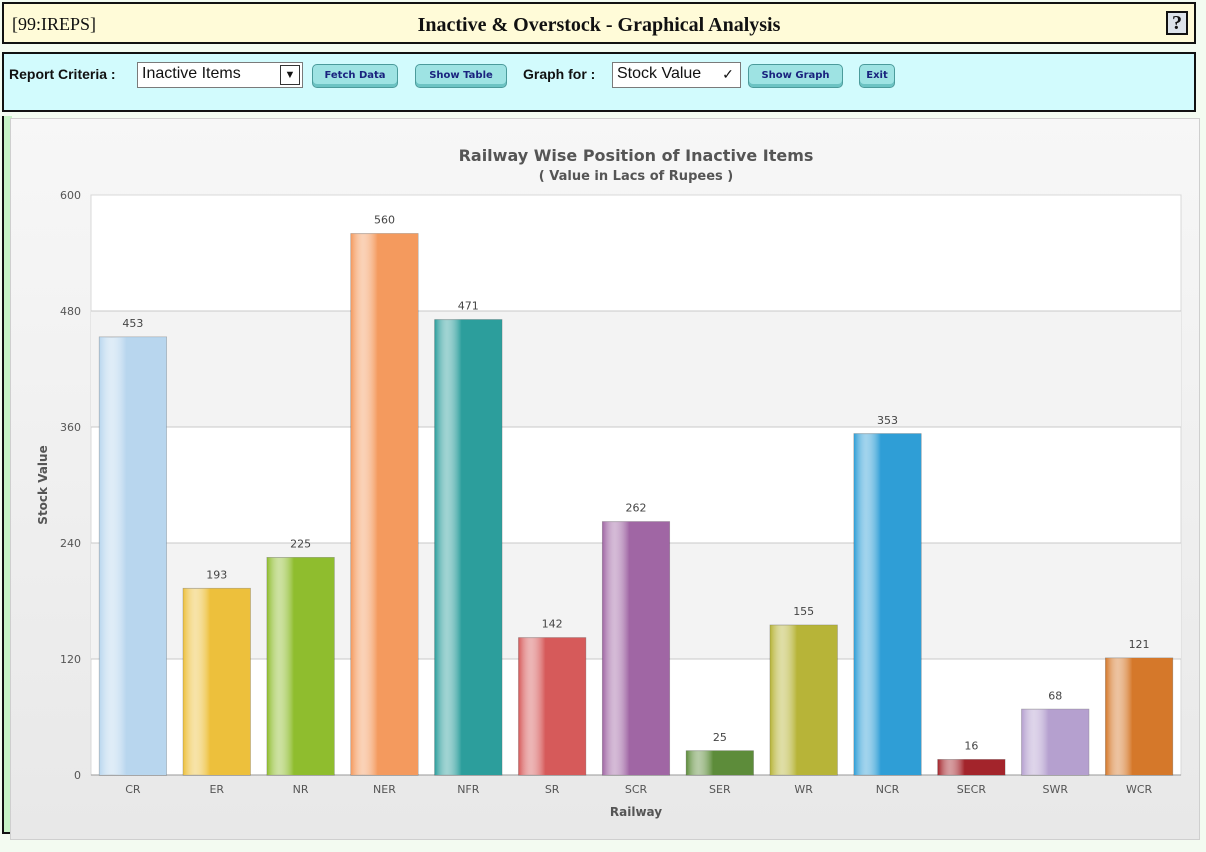 This screenshot has width=1206, height=852. Describe the element at coordinates (636, 789) in the screenshot. I see `x-tick-label: SCR` at that location.